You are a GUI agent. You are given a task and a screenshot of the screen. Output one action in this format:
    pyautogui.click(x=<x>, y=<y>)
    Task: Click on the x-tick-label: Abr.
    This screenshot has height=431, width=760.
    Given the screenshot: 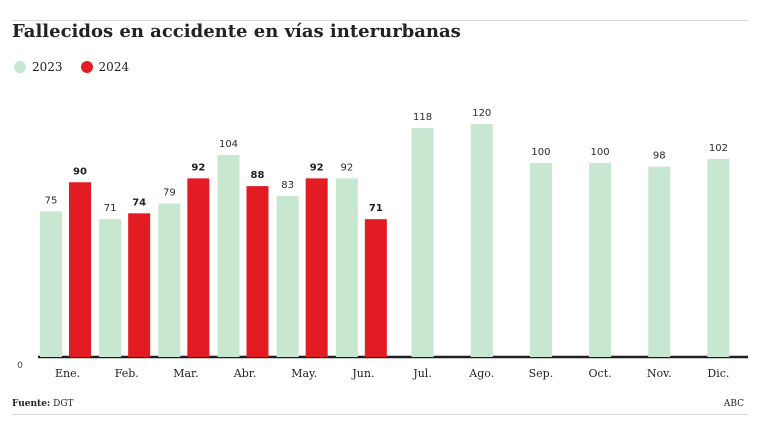 What is the action you would take?
    pyautogui.click(x=245, y=373)
    